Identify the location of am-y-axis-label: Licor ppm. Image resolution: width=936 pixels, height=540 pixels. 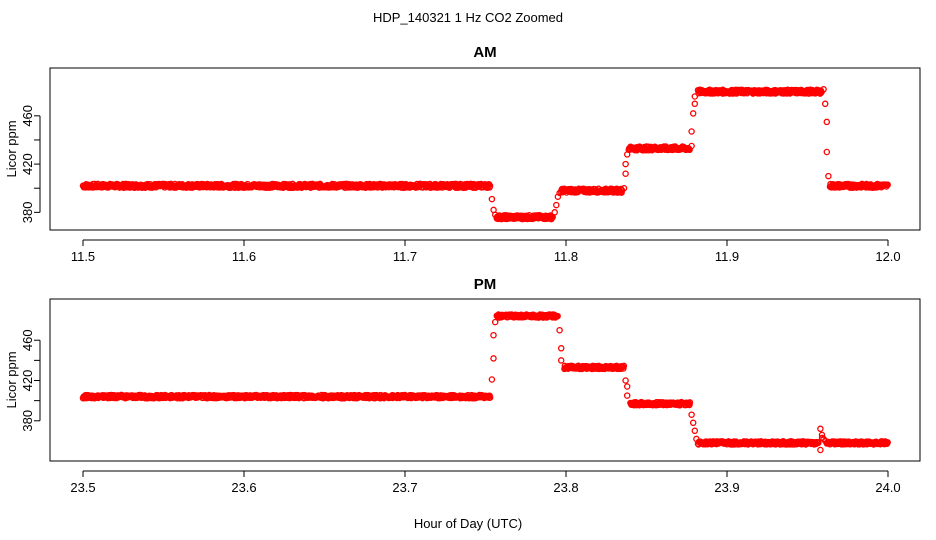
(11, 148).